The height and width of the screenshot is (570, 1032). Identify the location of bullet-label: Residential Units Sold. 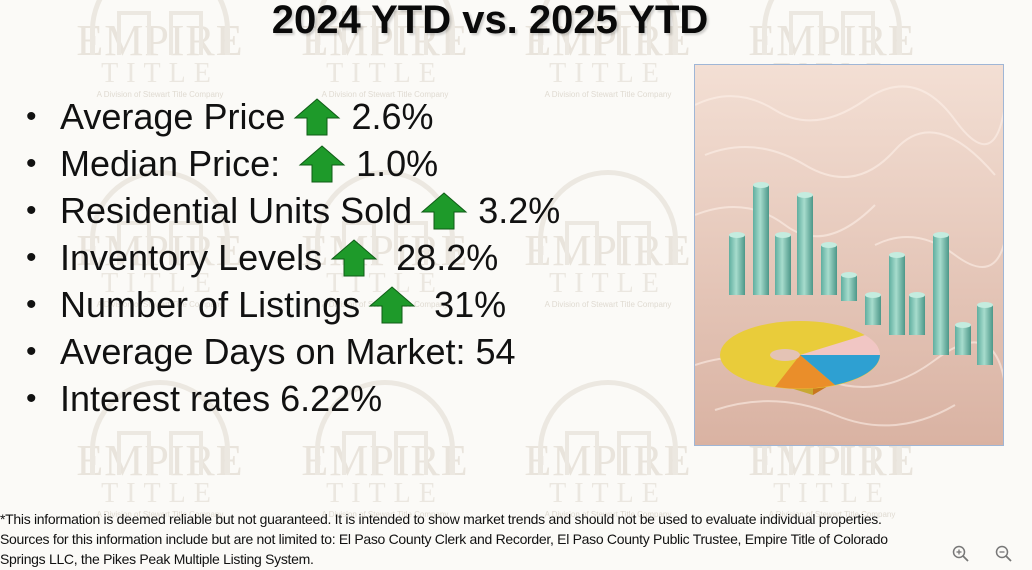
(236, 210).